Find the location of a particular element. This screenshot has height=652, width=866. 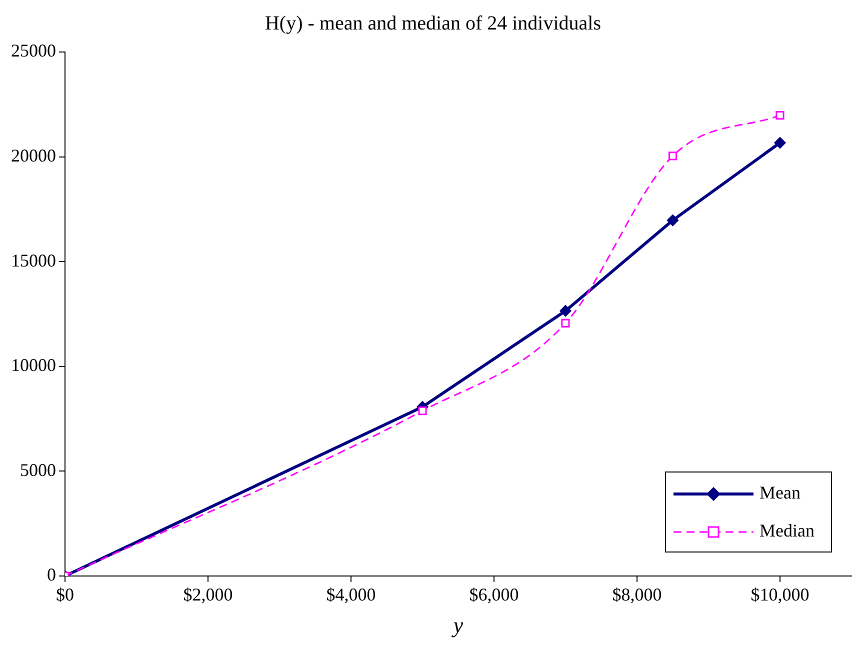

x-tick-label: $4,000 is located at coordinates (351, 594).